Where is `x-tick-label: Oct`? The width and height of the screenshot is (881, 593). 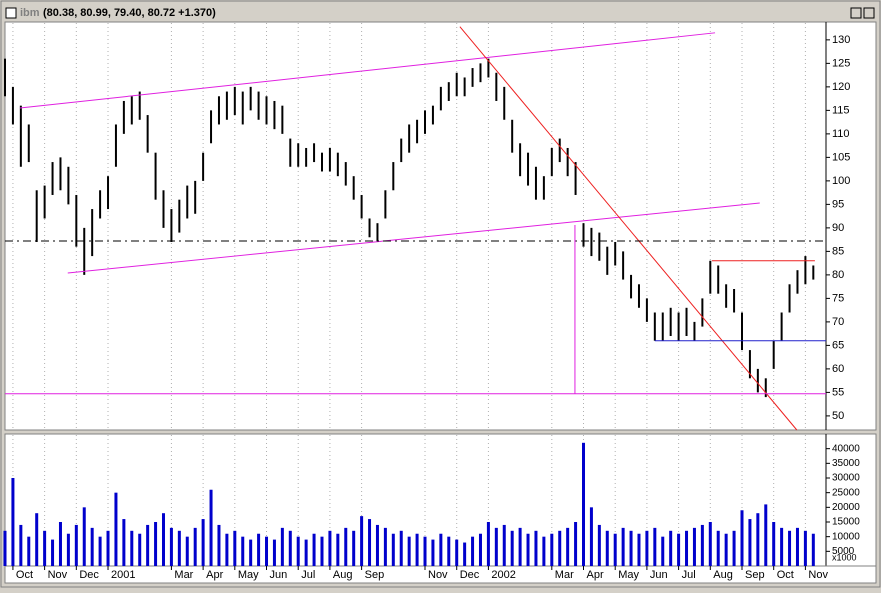 x-tick-label: Oct is located at coordinates (785, 575).